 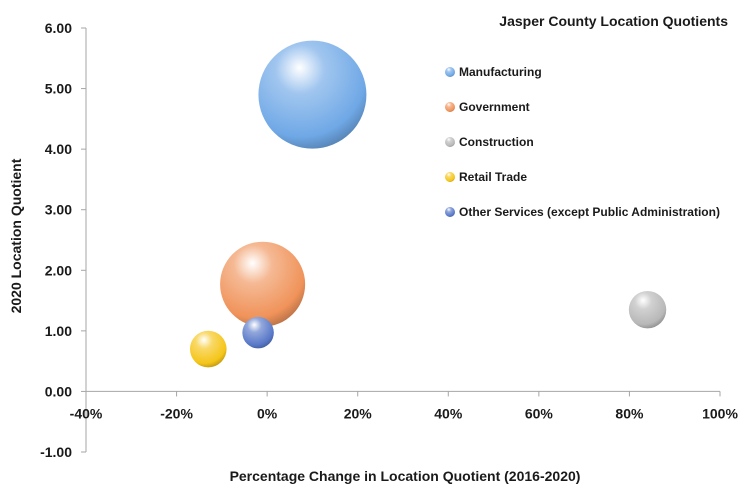 I want to click on x-ticks: -40% -20% 0% 20% 40% 60% 80% 100%, so click(x=404, y=406).